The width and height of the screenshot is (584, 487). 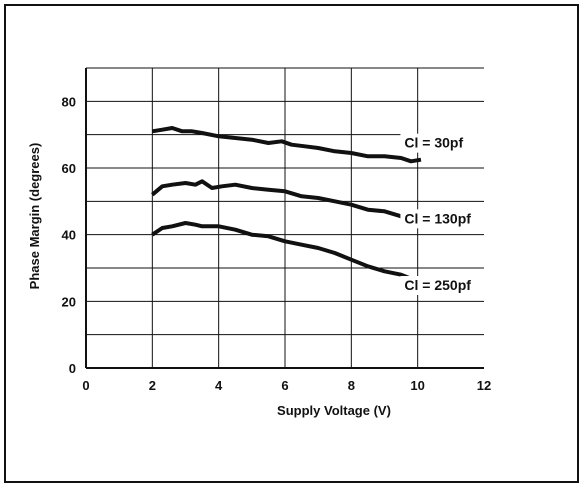 I want to click on x-tick-label: 8, so click(x=351, y=385).